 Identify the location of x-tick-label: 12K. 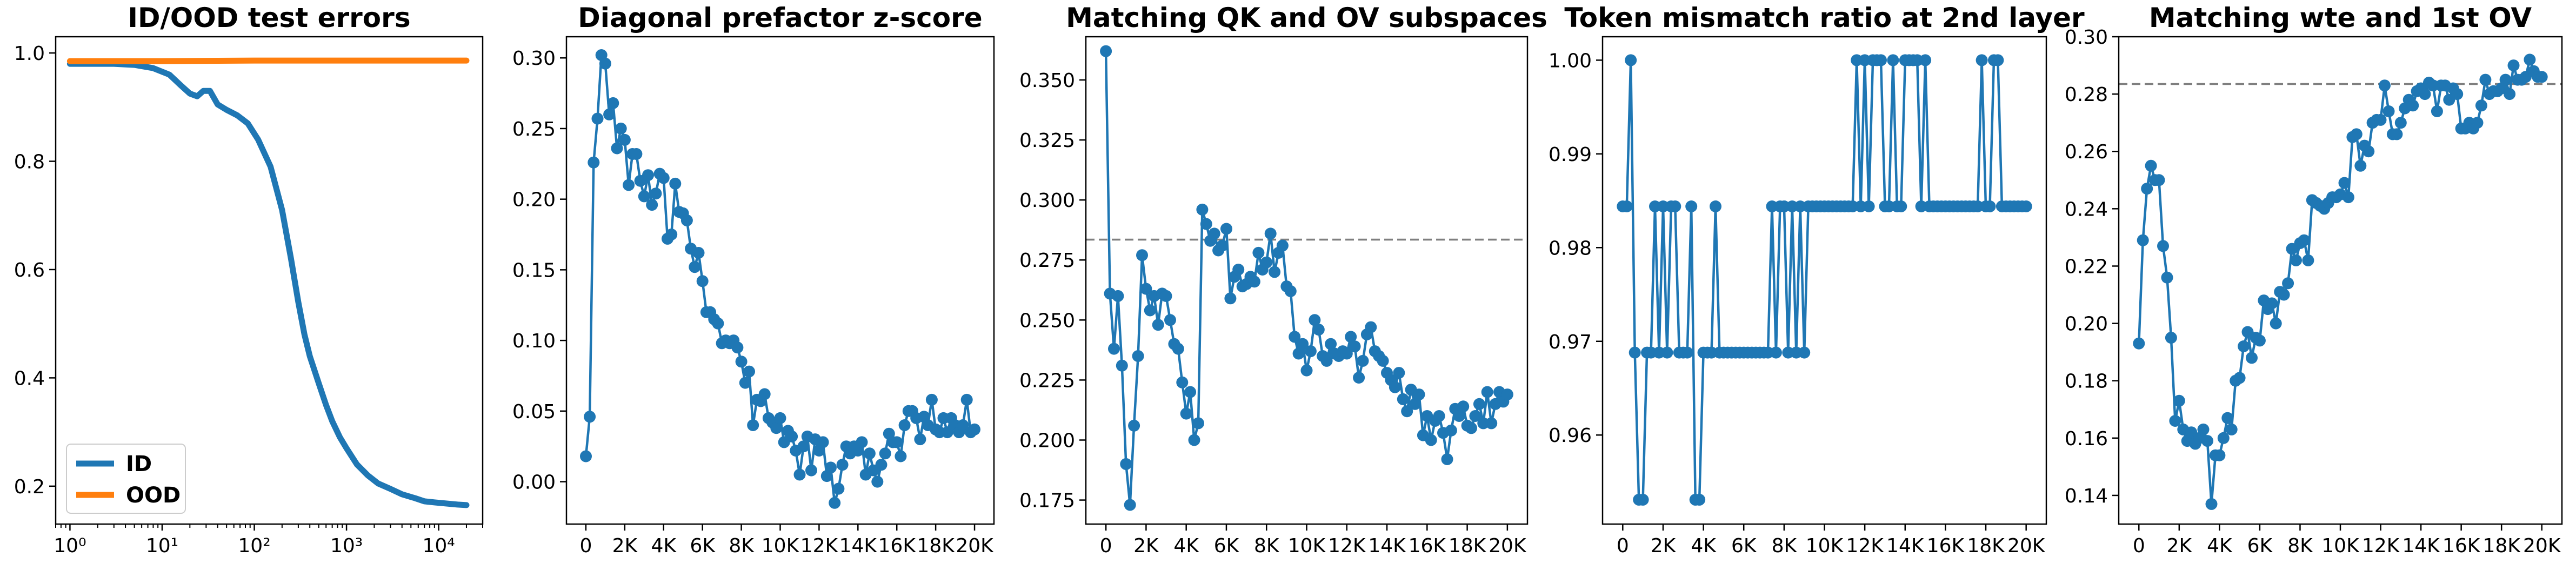
(1347, 546).